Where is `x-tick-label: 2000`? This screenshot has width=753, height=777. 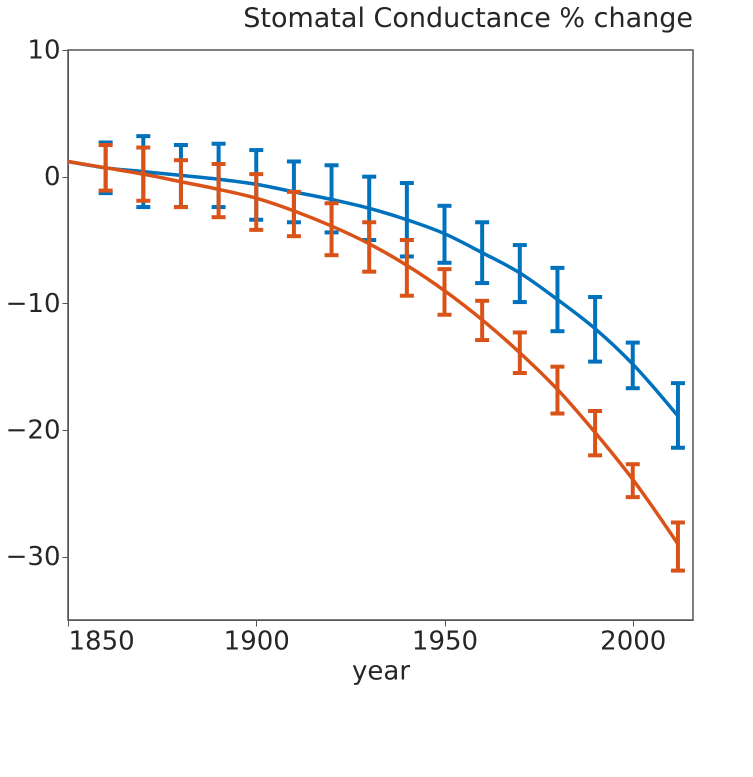
x-tick-label: 2000 is located at coordinates (633, 641).